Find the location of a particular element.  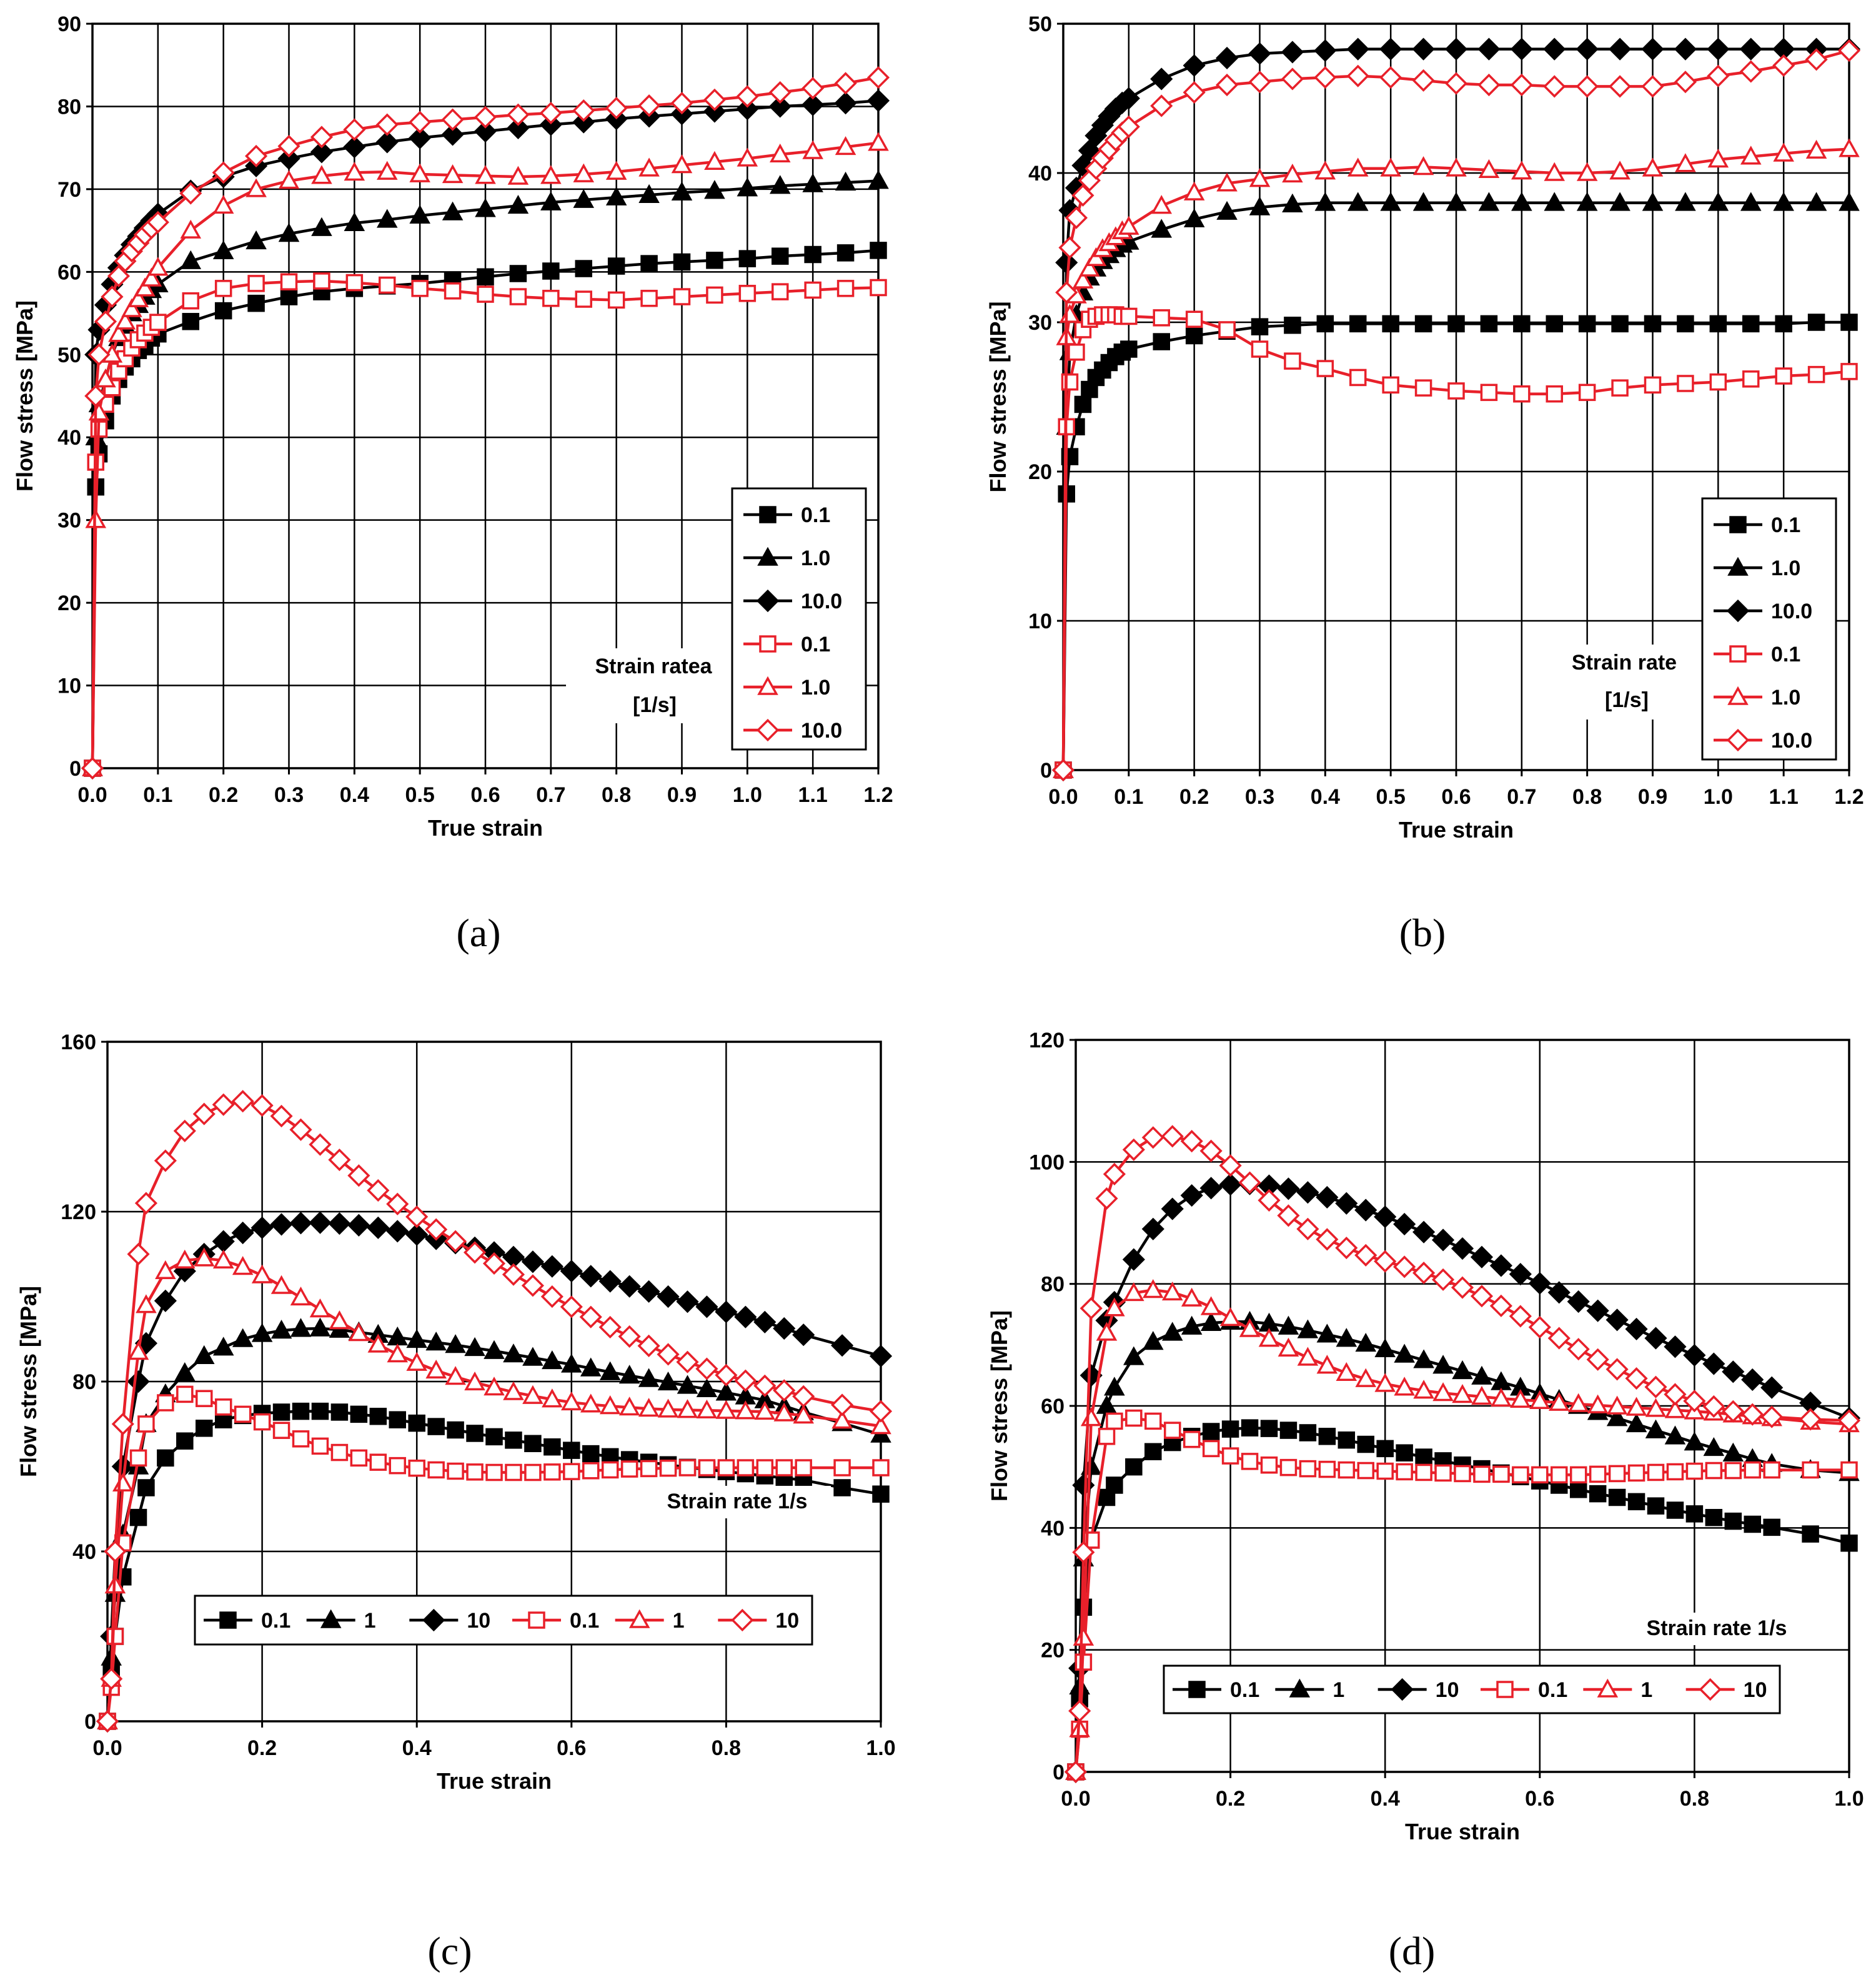

x-tick-label: 0.0 is located at coordinates (92, 795).